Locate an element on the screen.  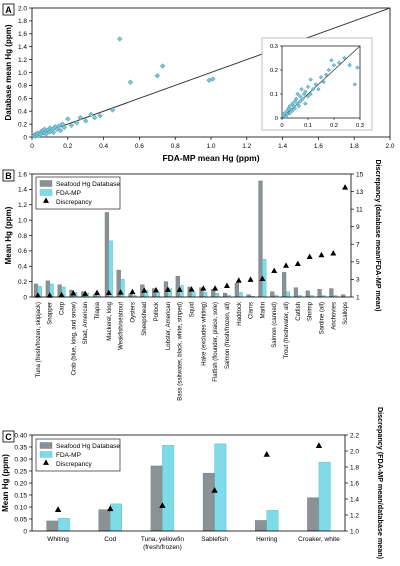
y-tick-label: 0.6 is located at coordinates (22, 251).